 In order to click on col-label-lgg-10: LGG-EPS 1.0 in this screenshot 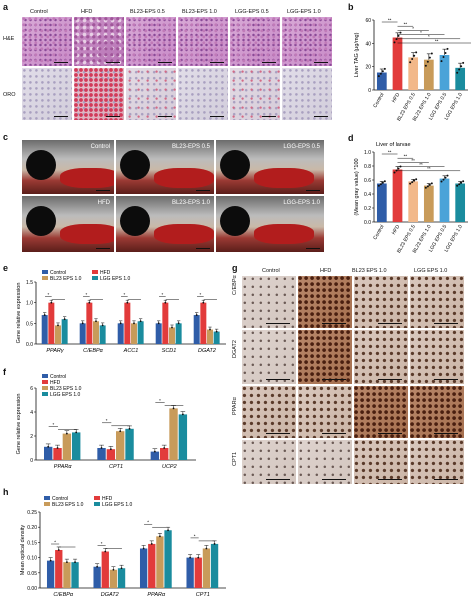, I will do `click(304, 12)`.